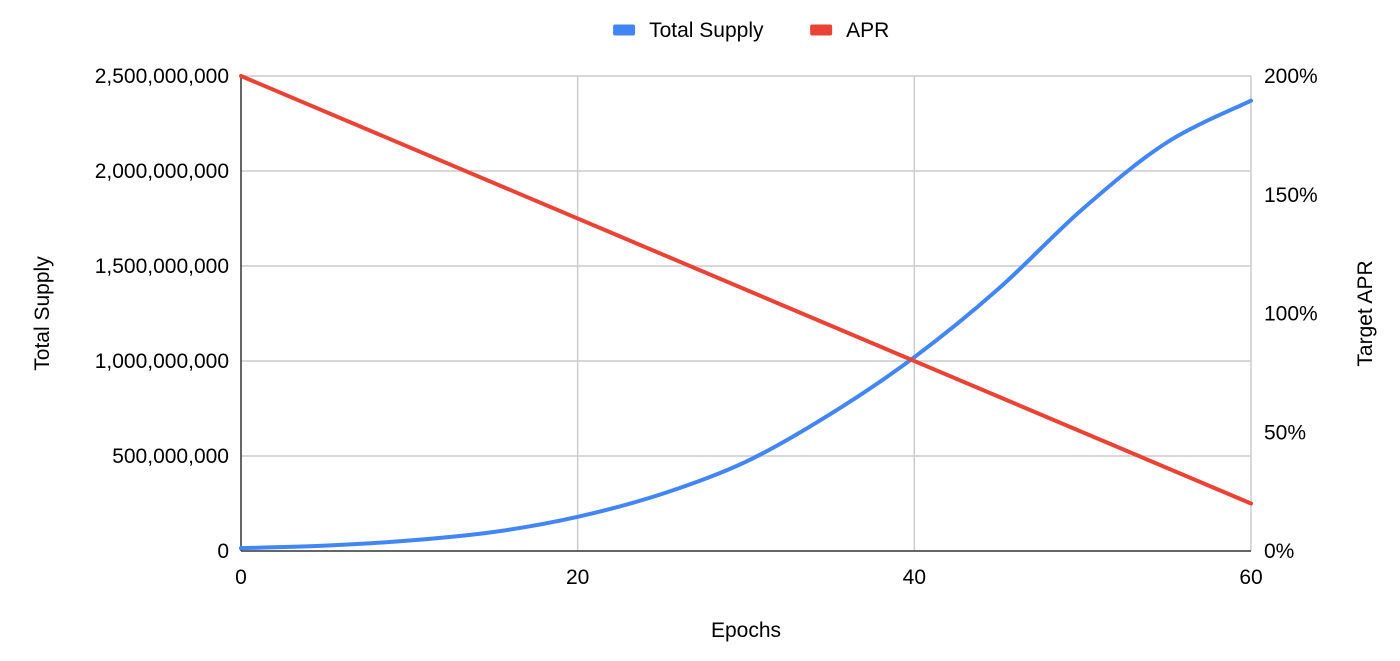  What do you see at coordinates (1279, 551) in the screenshot?
I see `y2-tick-label: 0%` at bounding box center [1279, 551].